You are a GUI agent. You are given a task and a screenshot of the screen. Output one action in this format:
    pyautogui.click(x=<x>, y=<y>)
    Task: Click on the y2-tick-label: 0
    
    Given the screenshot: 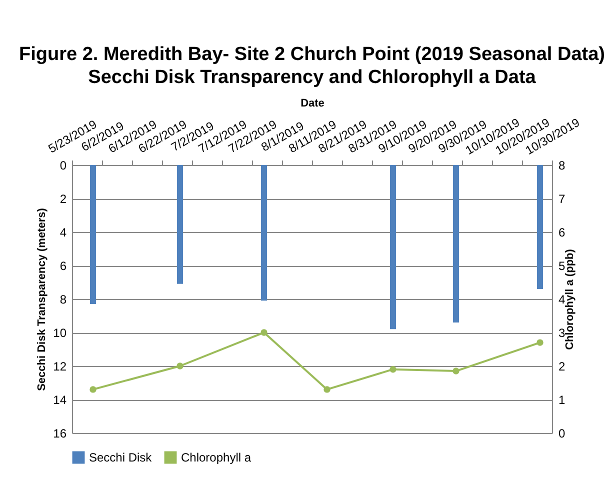 What is the action you would take?
    pyautogui.click(x=562, y=433)
    